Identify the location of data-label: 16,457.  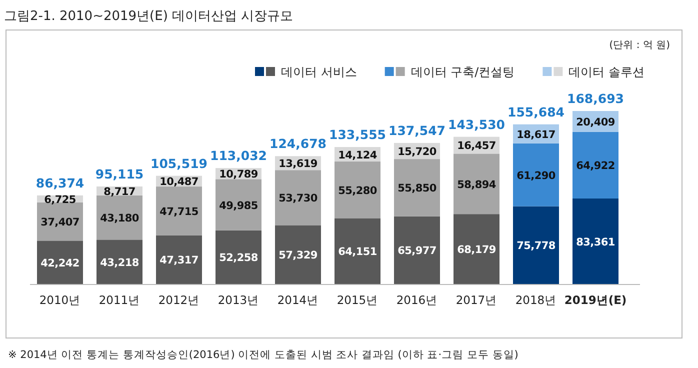
(476, 146).